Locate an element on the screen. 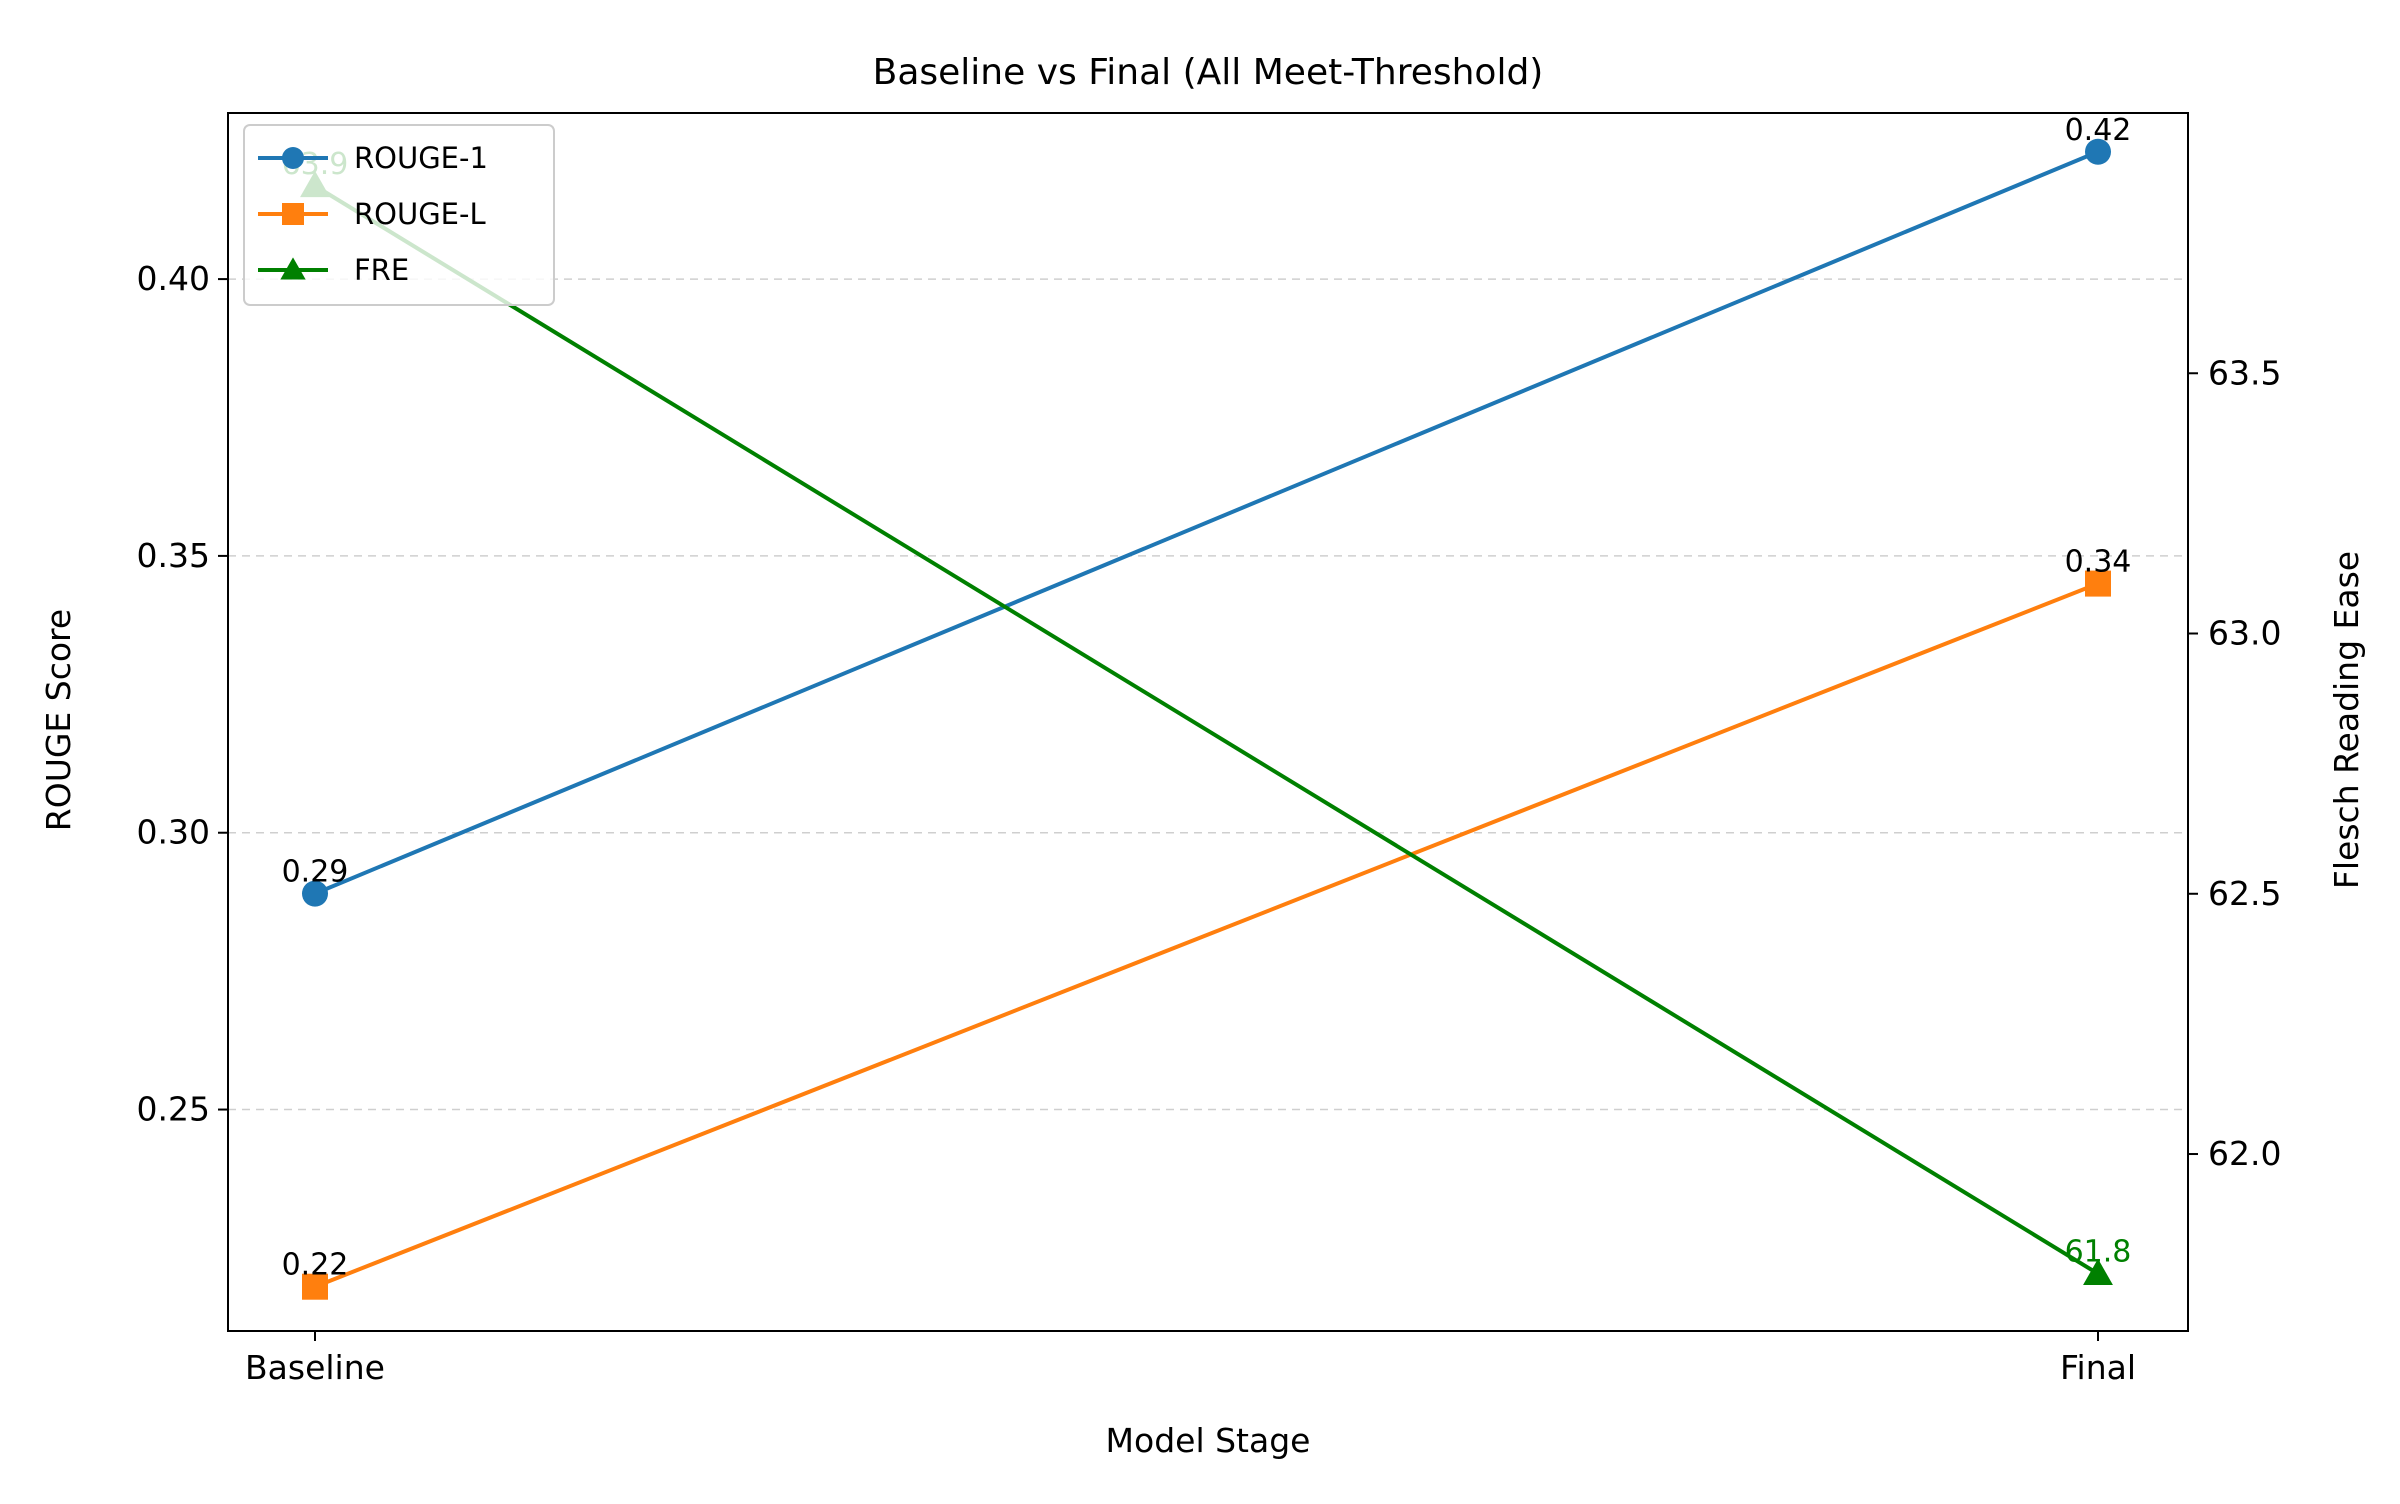 The width and height of the screenshot is (2400, 1504). y-tick-label: 0.35 is located at coordinates (173, 555).